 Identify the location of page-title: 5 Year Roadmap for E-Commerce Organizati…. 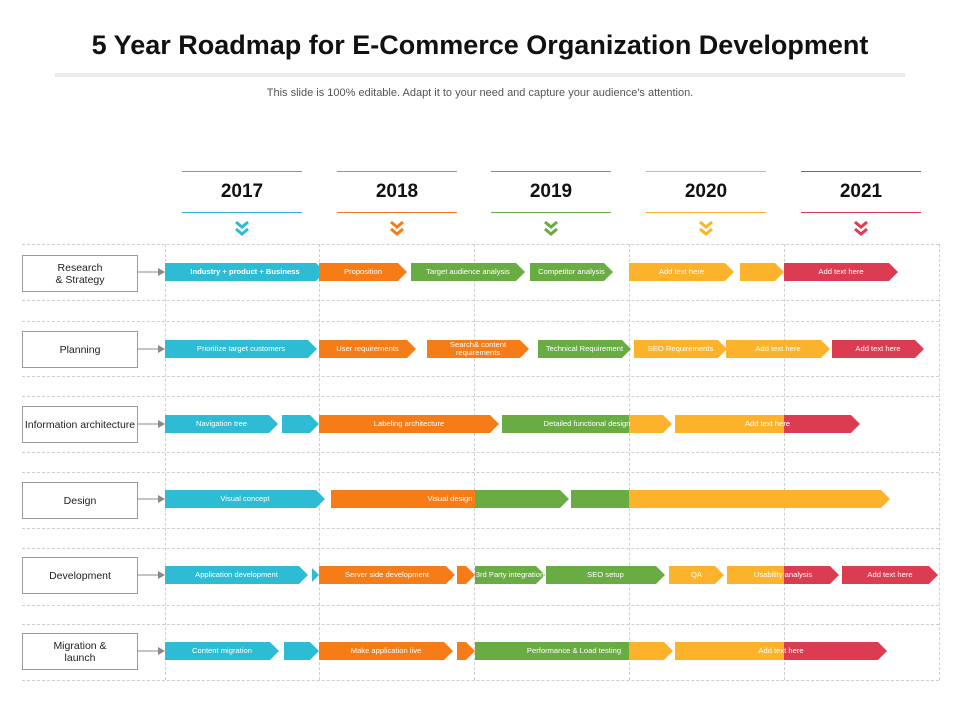
(480, 45).